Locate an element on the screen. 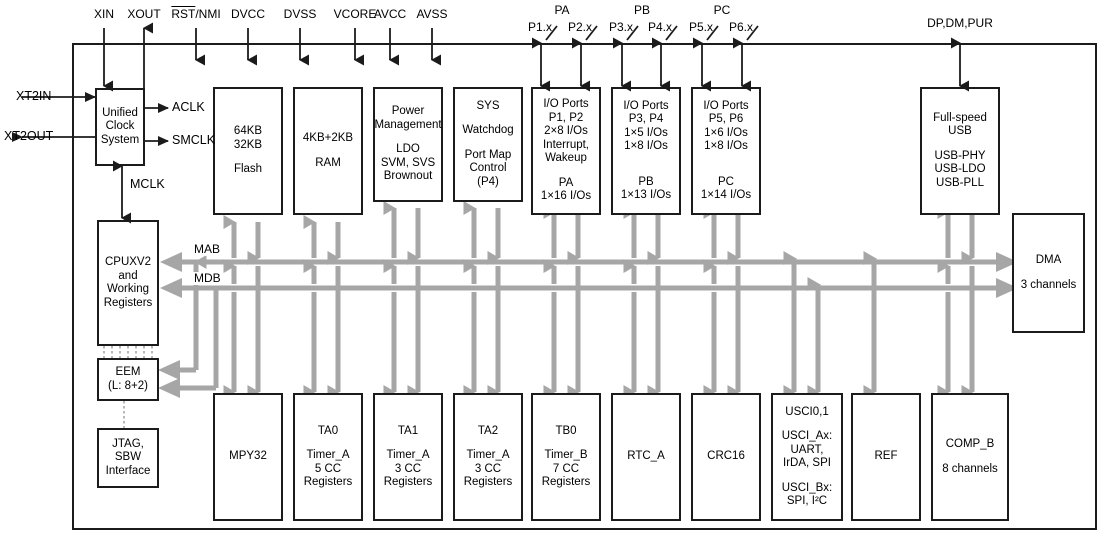 This screenshot has height=540, width=1100. pin-label-rst-nmi: RST/NMI is located at coordinates (196, 14).